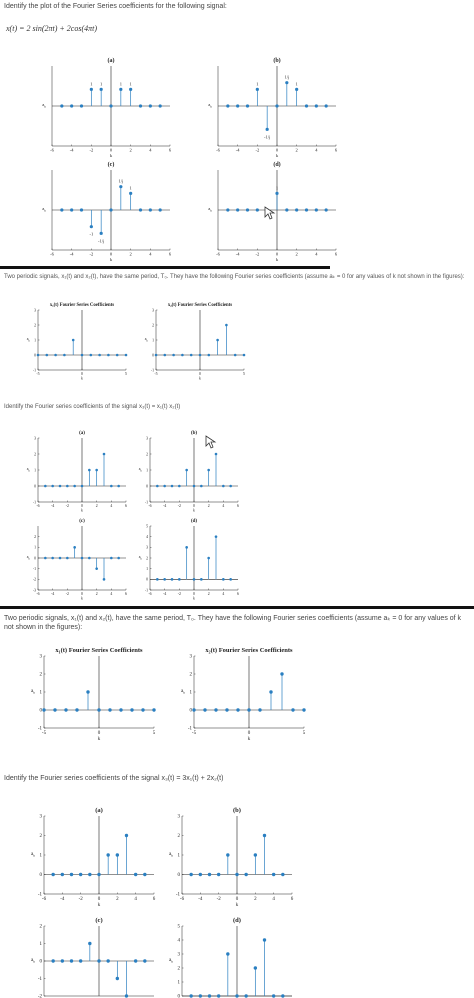  Describe the element at coordinates (273, 107) in the screenshot. I see `plot-s1-b: (b) -6 -4 -2 0 2 4 6 k ak 1 -1/j 1/j 1` at that location.